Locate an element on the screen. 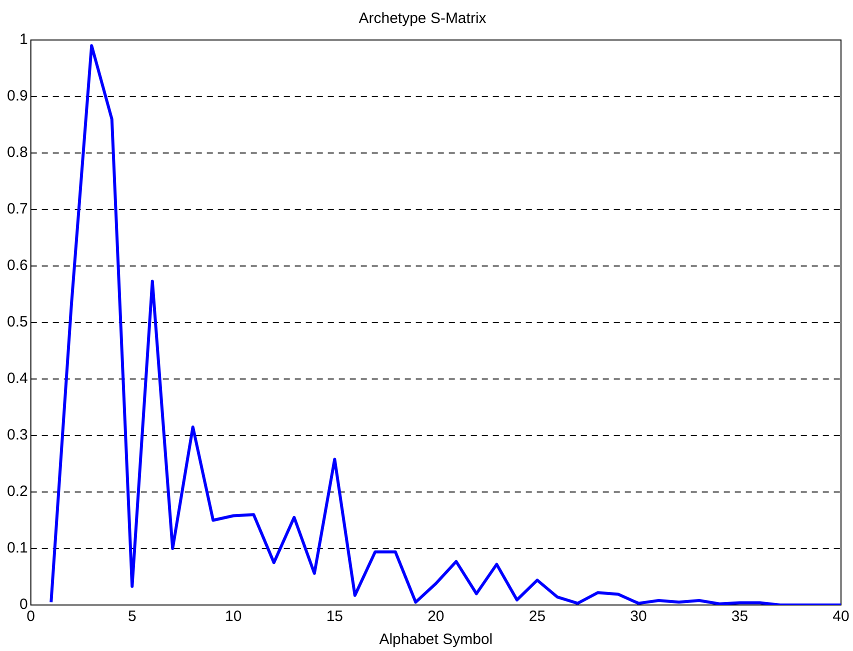 The image size is (853, 651). y-tick-label: 0.3 is located at coordinates (17, 435).